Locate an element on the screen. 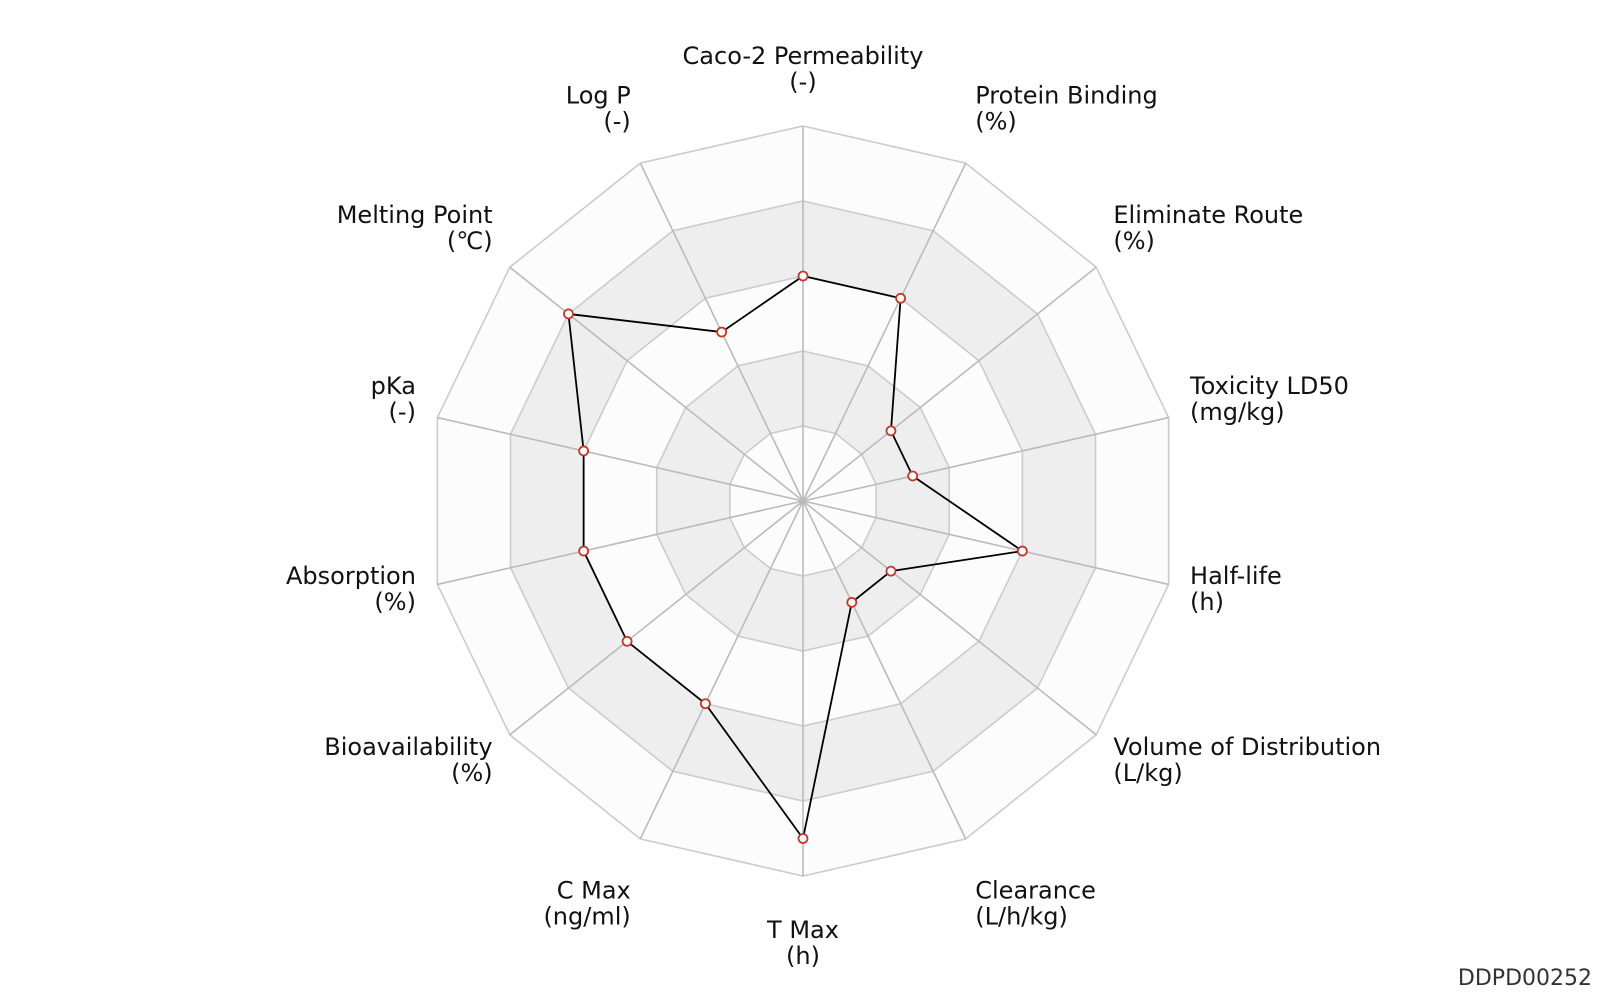 The image size is (1600, 1000). axis-unit-3: (mg/kg) is located at coordinates (1237, 412).